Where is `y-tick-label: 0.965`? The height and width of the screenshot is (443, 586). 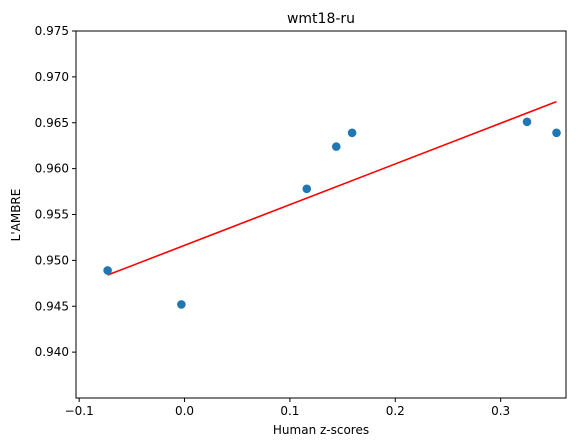
y-tick-label: 0.965 is located at coordinates (52, 123).